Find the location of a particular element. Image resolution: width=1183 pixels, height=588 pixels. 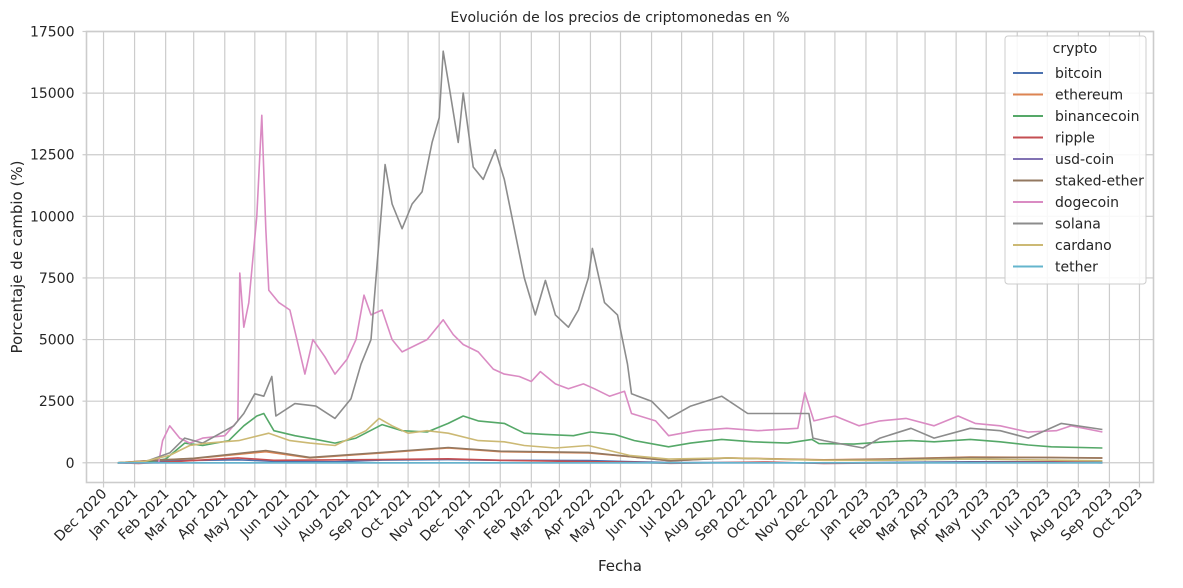

x-axis-label: Fecha is located at coordinates (620, 566).